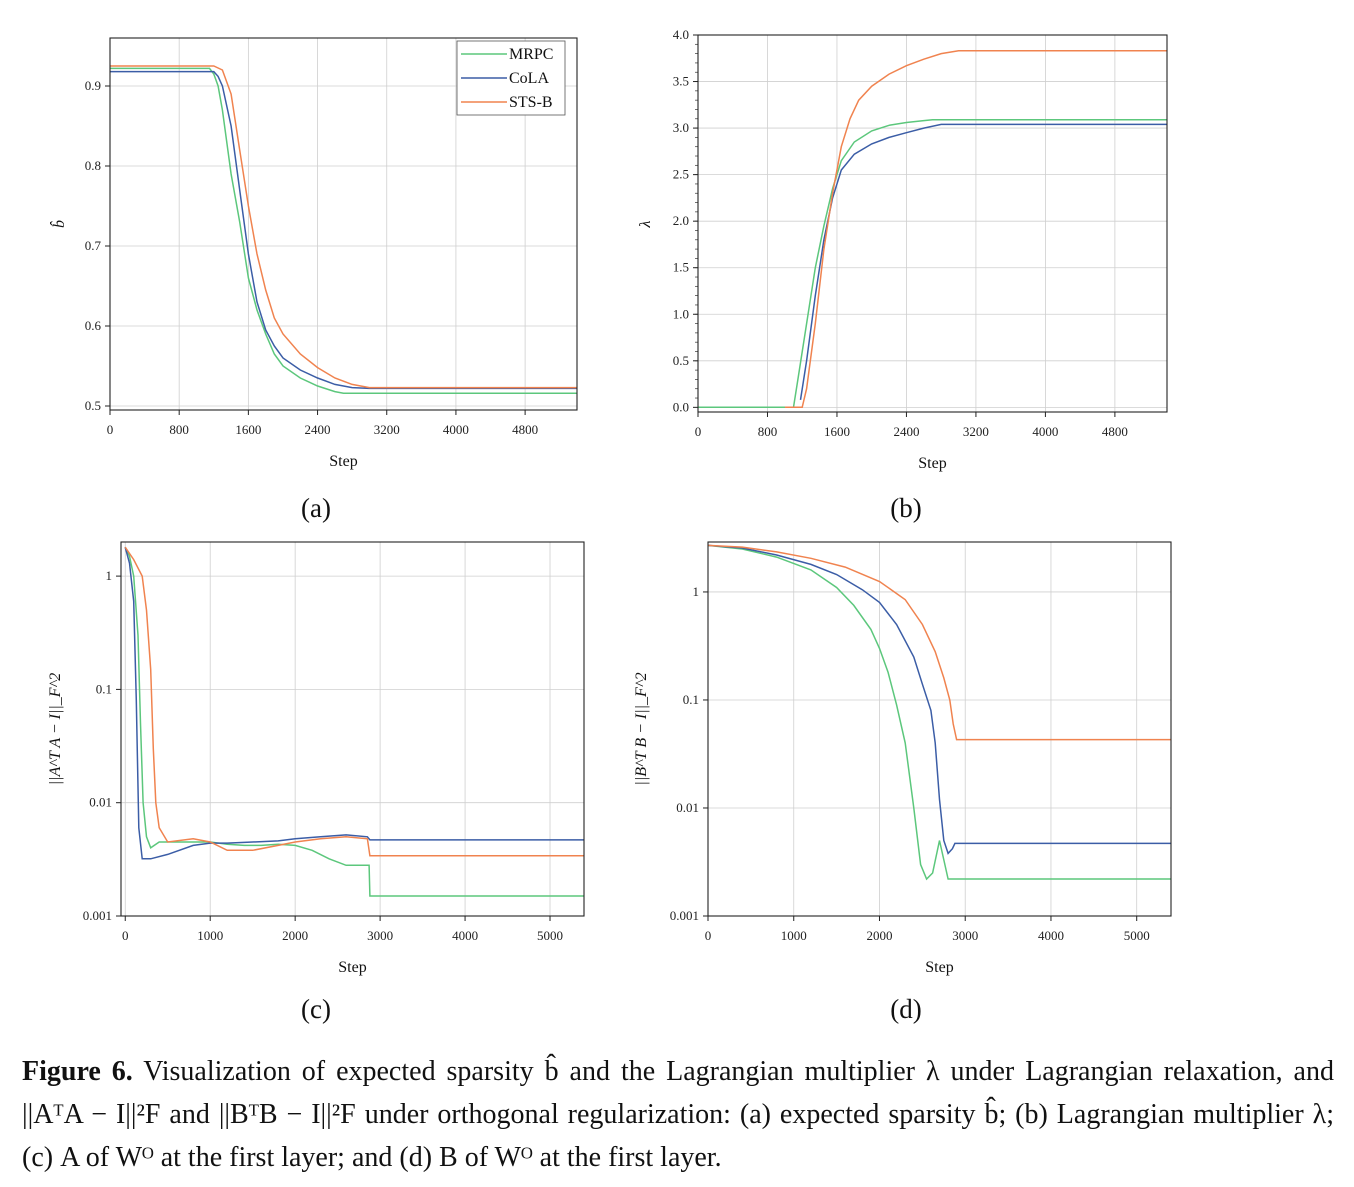 This screenshot has width=1354, height=1187. I want to click on panel-label: (c), so click(316, 1009).